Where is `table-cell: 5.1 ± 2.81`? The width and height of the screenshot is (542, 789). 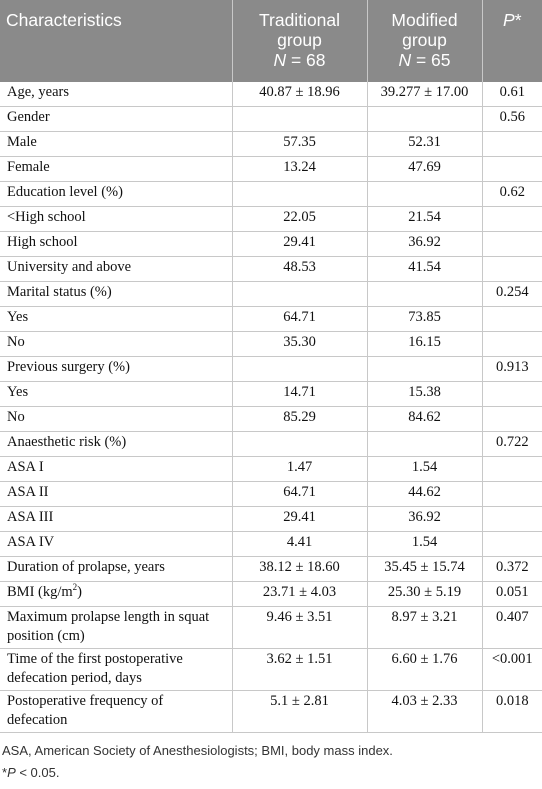
table-cell: 5.1 ± 2.81 is located at coordinates (300, 711).